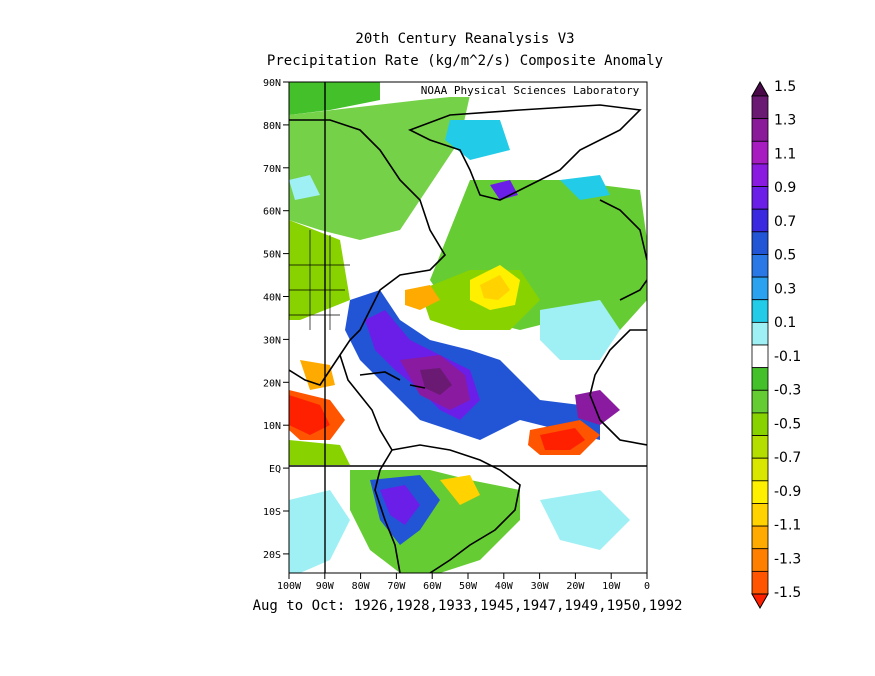 This screenshot has width=875, height=676. What do you see at coordinates (432, 586) in the screenshot?
I see `lon-tick-label: 60W` at bounding box center [432, 586].